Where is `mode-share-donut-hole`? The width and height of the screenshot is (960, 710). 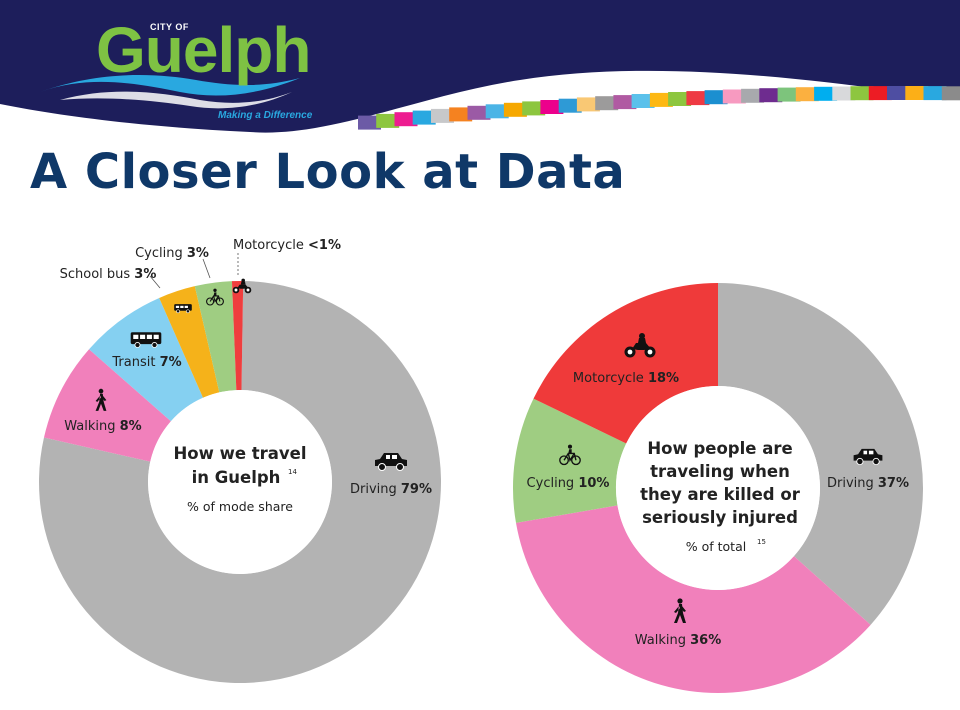 mode-share-donut-hole is located at coordinates (240, 482).